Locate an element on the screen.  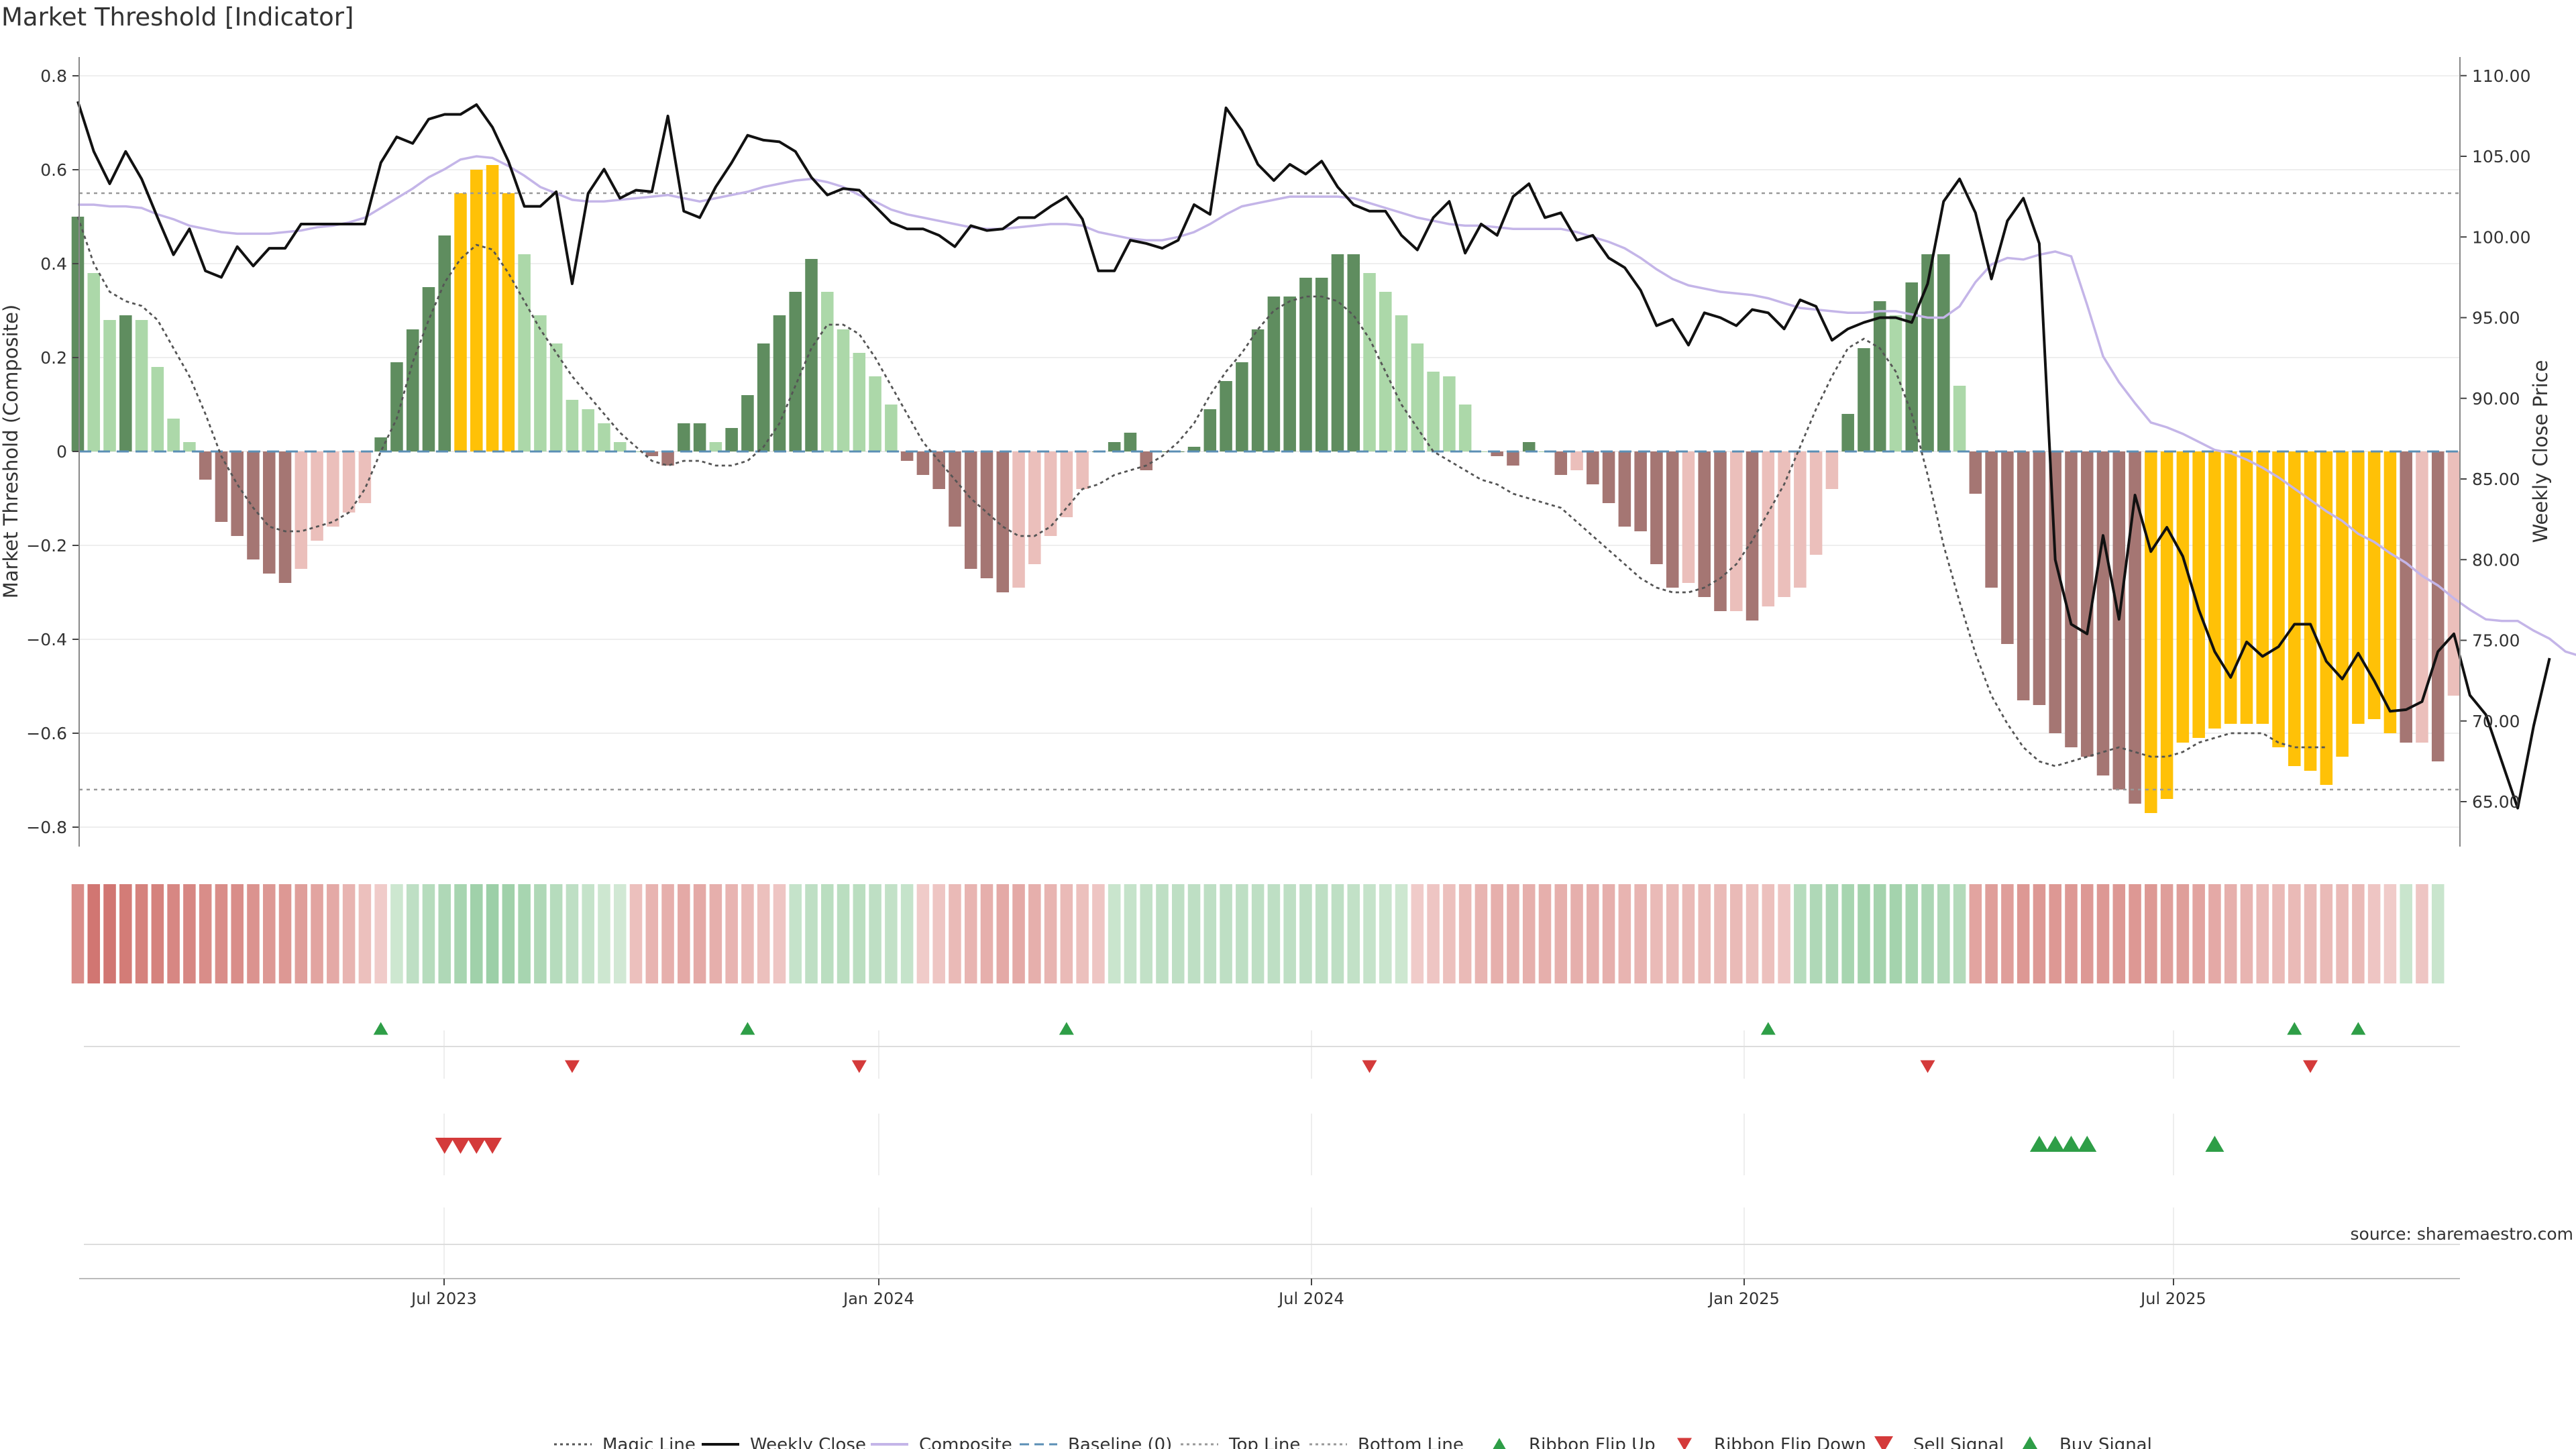
legend-label: Weekly Close is located at coordinates (808, 1442).